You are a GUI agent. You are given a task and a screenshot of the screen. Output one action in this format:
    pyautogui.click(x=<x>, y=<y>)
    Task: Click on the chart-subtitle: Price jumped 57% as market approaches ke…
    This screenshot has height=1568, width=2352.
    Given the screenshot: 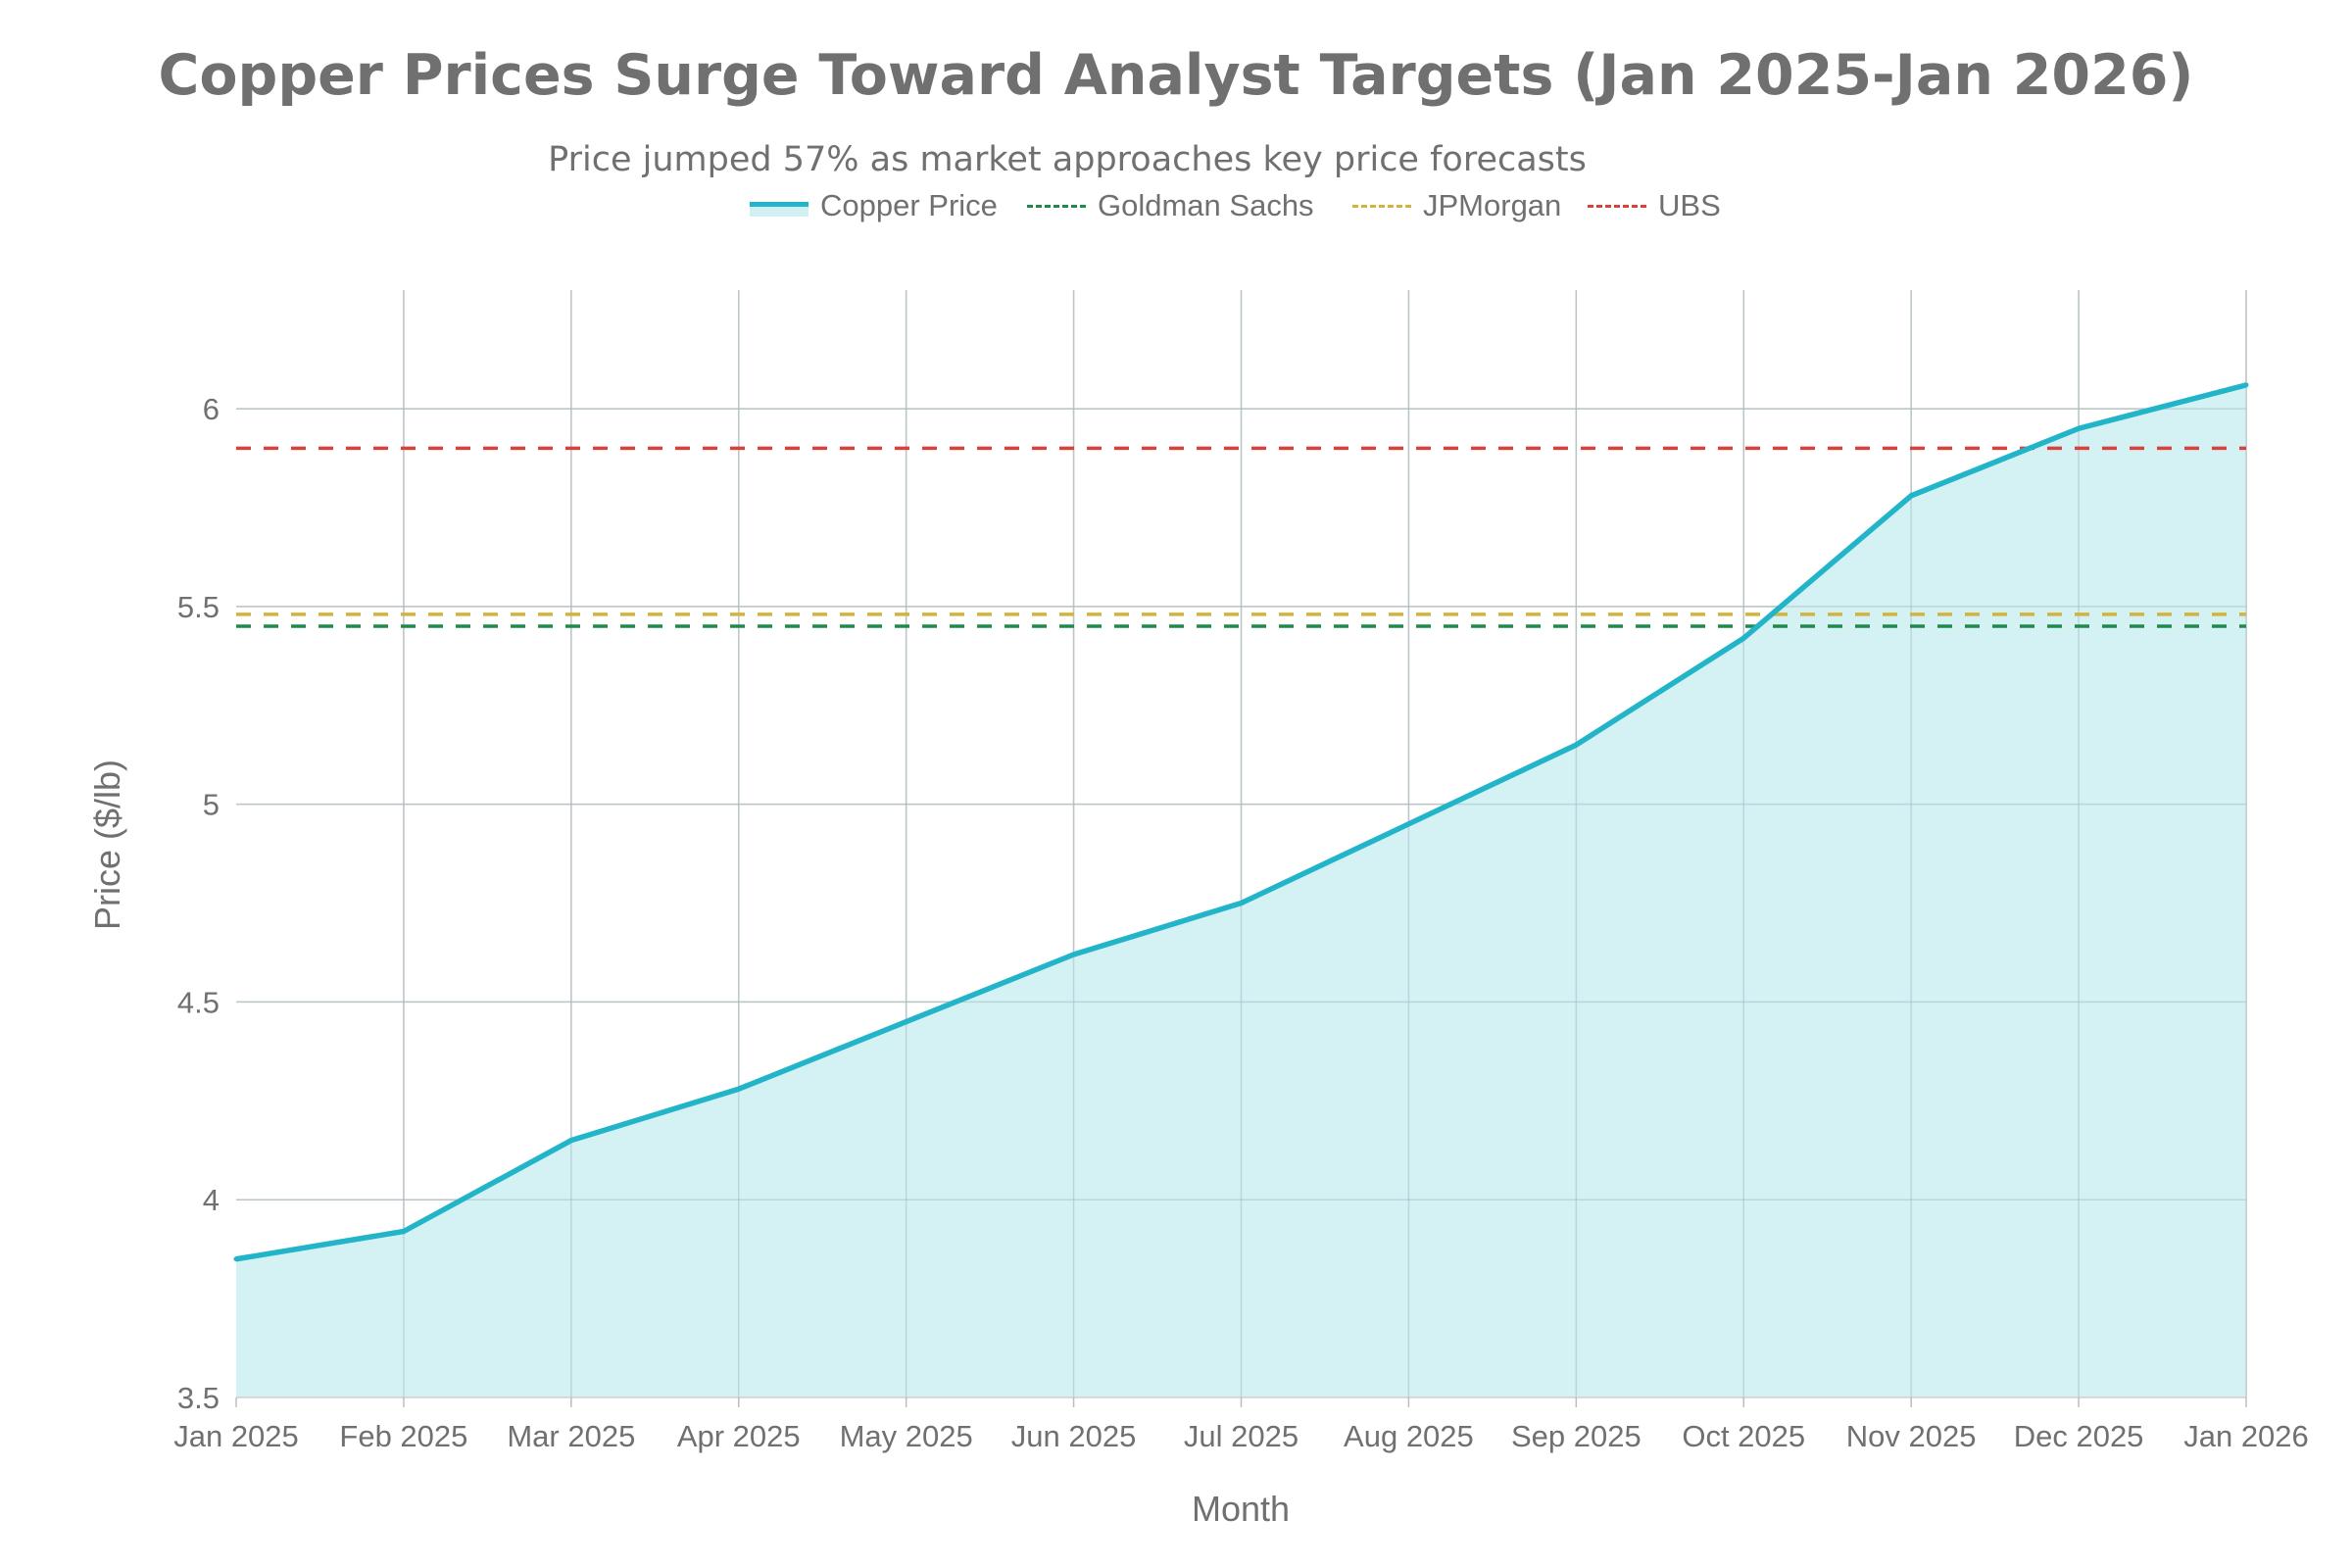 What is the action you would take?
    pyautogui.click(x=1067, y=159)
    